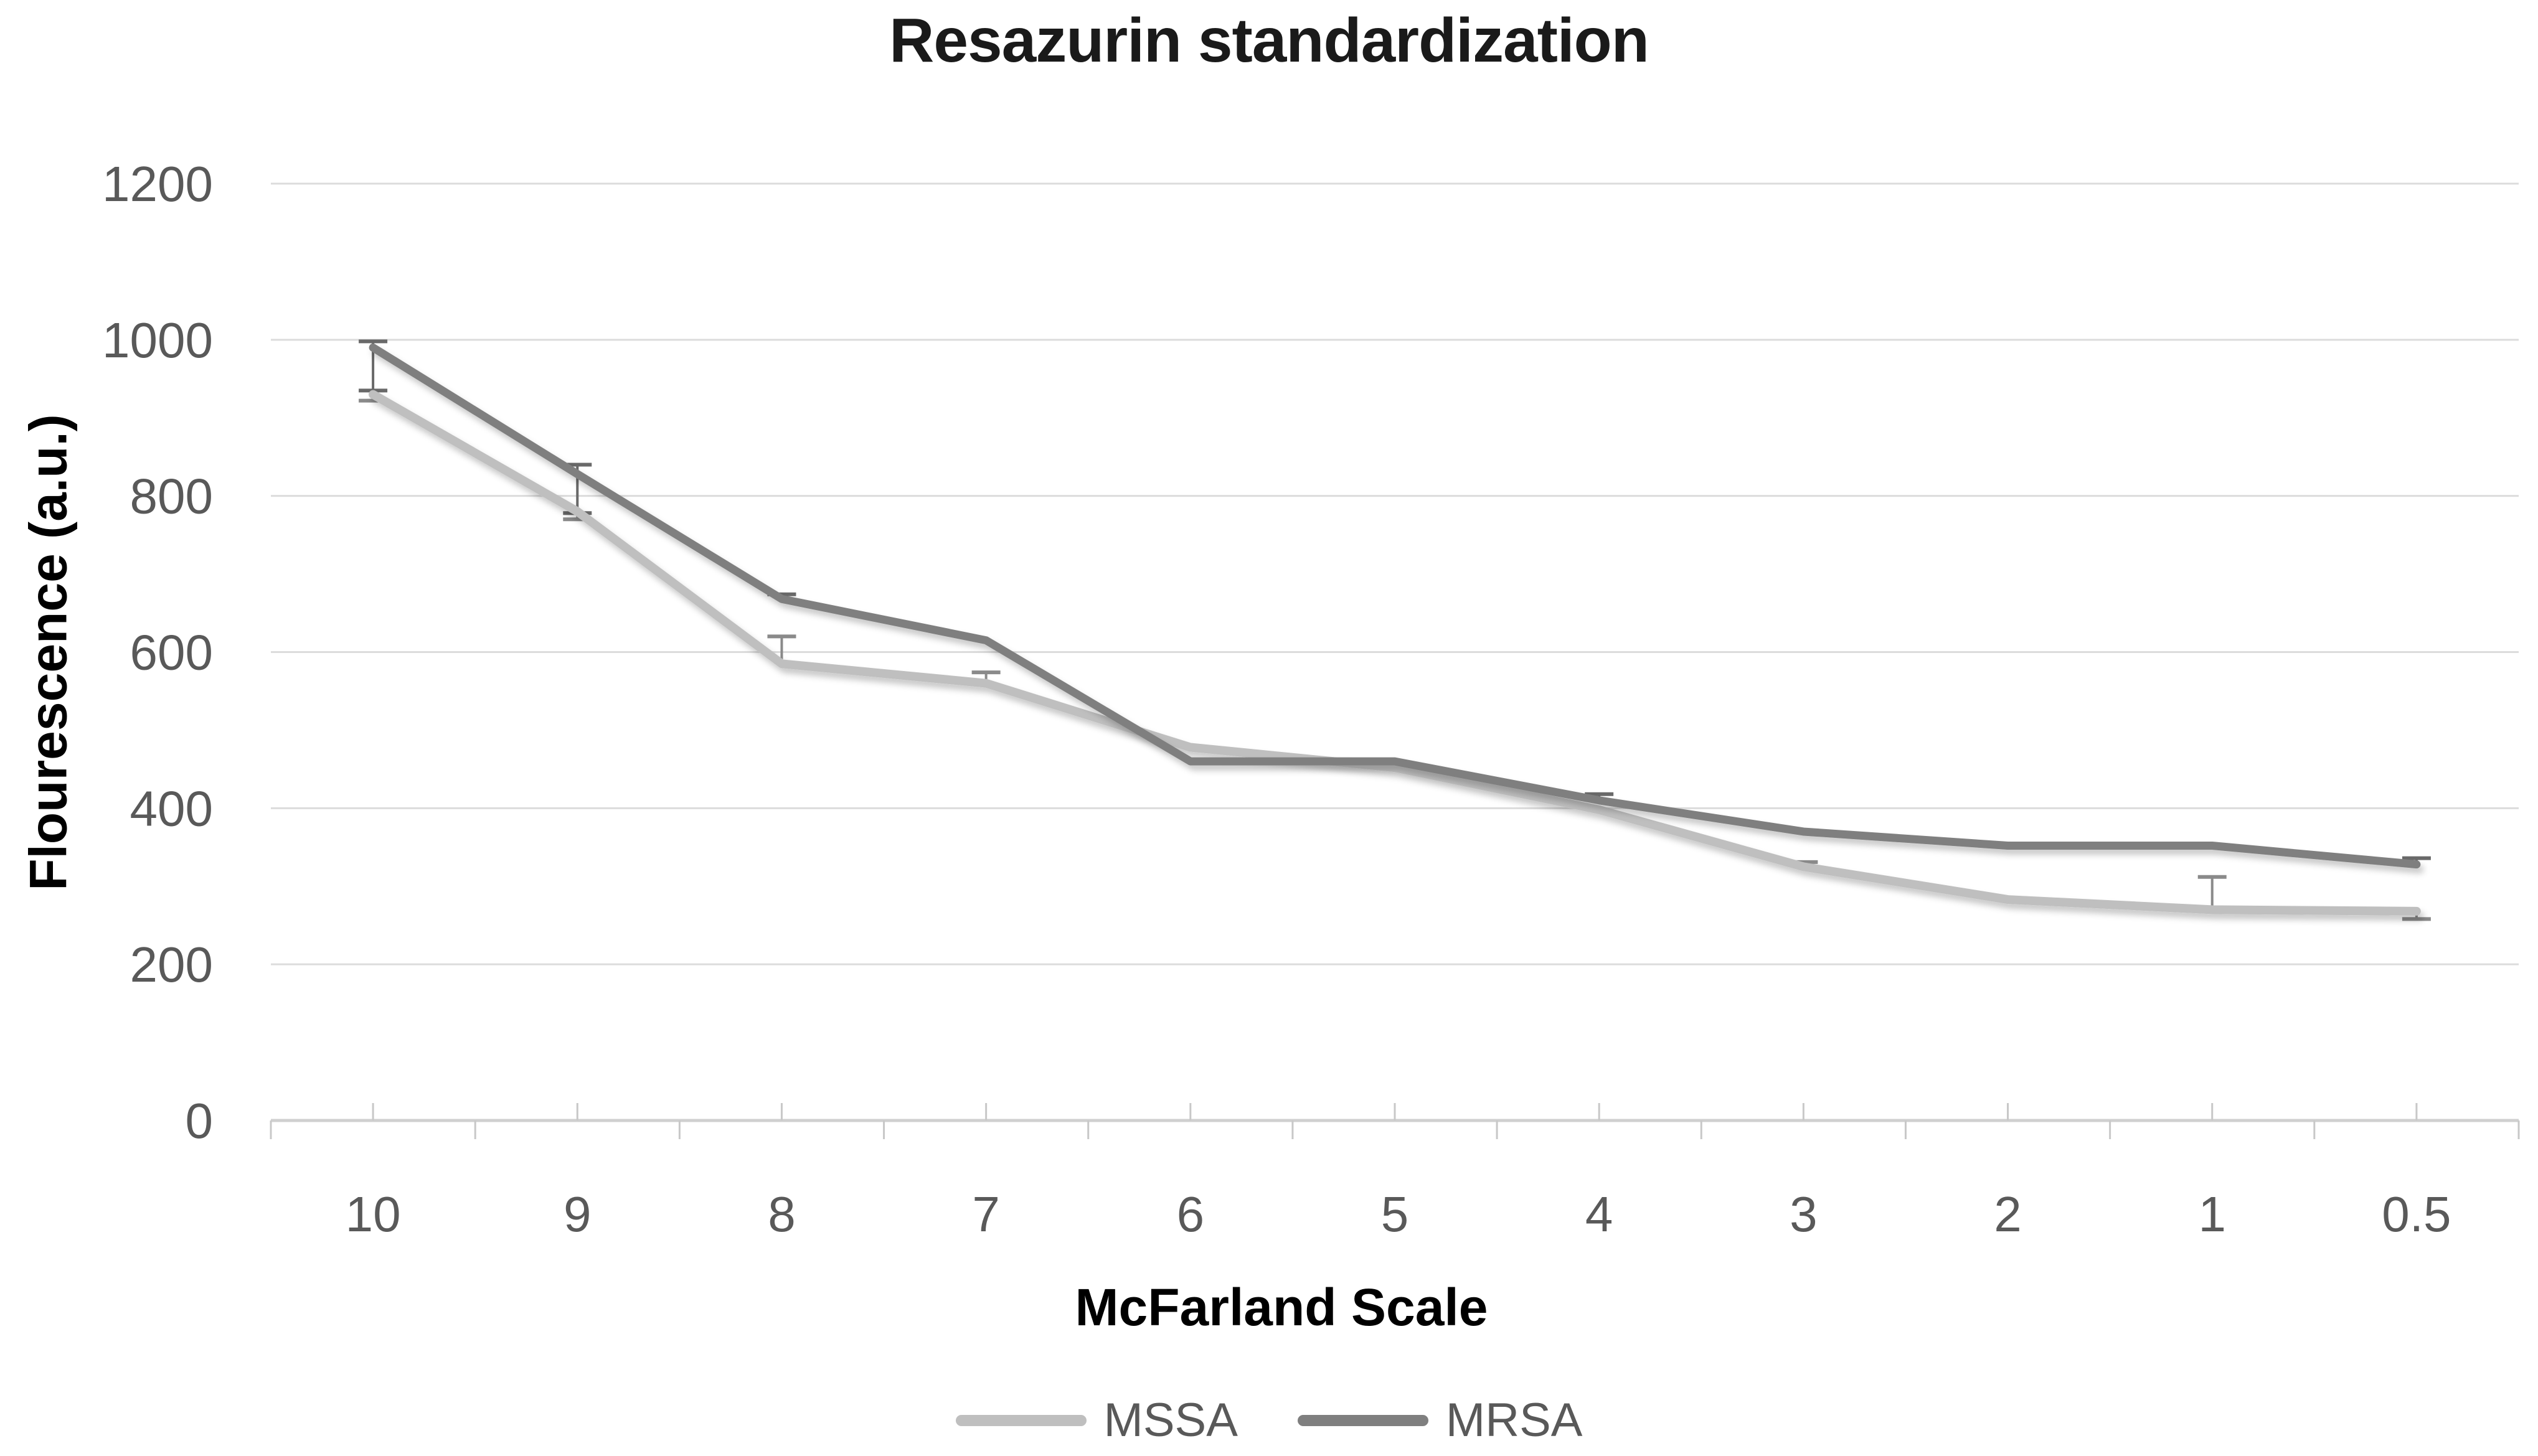 The width and height of the screenshot is (2538, 1456). I want to click on x-tick-label: 5, so click(1395, 1214).